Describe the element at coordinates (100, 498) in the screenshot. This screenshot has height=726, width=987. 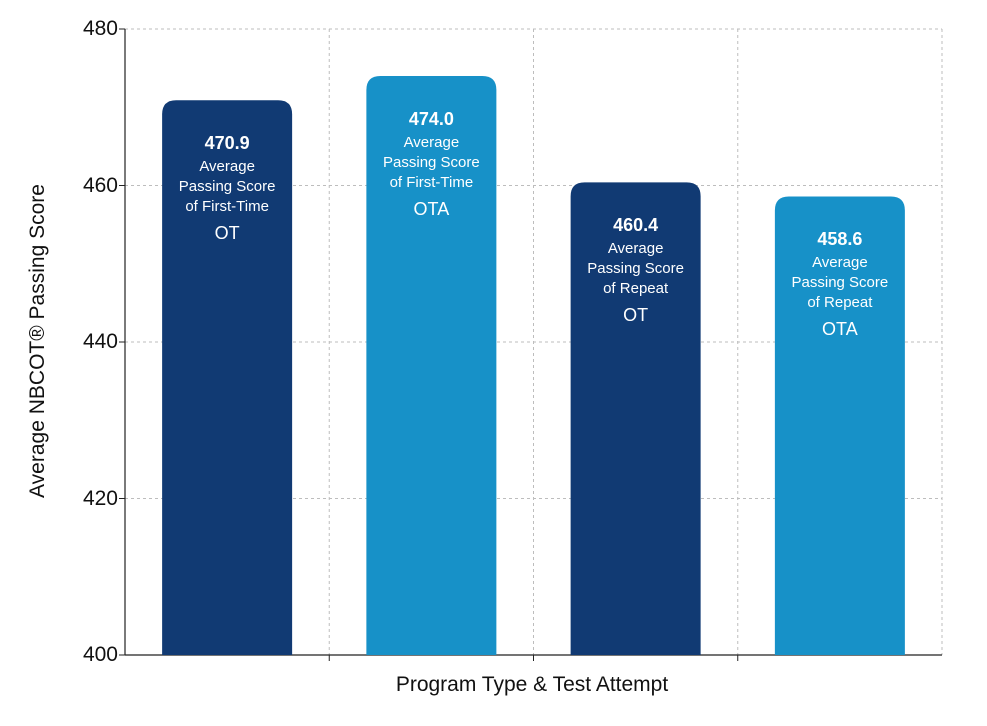
I see `y-tick-label: 420` at that location.